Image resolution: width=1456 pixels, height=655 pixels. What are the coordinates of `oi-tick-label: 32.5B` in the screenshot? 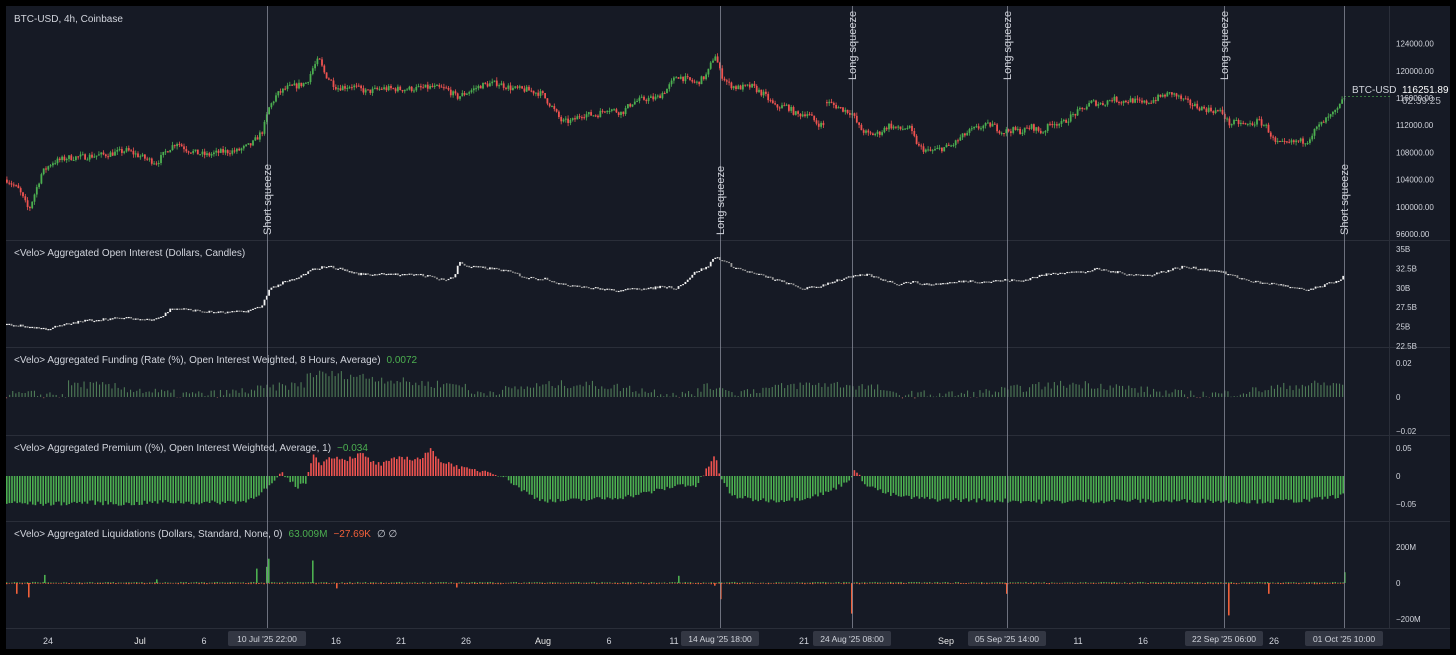 It's located at (1406, 268).